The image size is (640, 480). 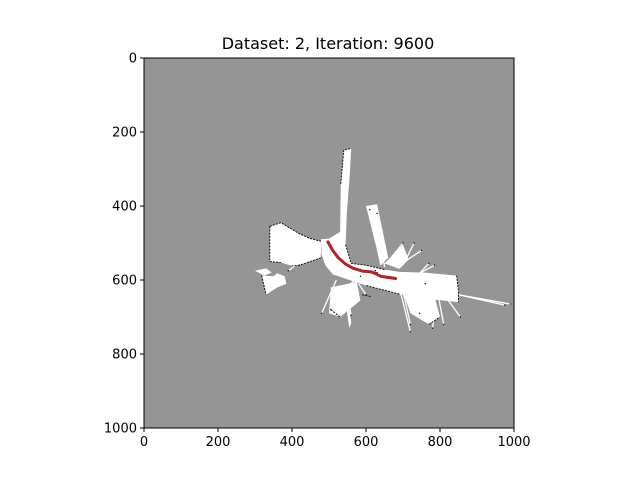 I want to click on x-tick-label-400: 400, so click(x=292, y=442).